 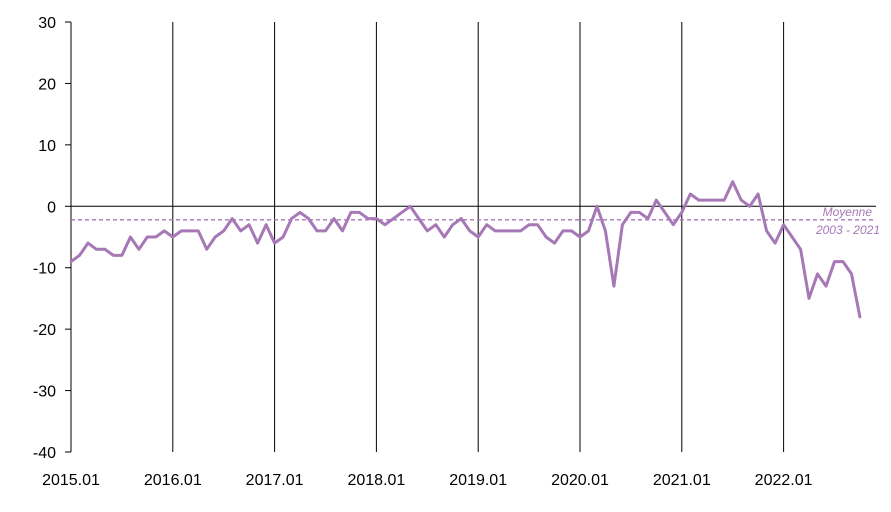 What do you see at coordinates (376, 480) in the screenshot?
I see `x-tick-label: 2018.01` at bounding box center [376, 480].